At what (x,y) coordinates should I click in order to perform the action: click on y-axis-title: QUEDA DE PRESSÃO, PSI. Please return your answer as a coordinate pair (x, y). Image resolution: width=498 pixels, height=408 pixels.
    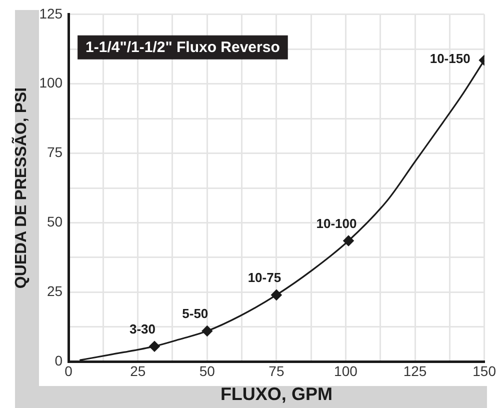
    Looking at the image, I should click on (20, 188).